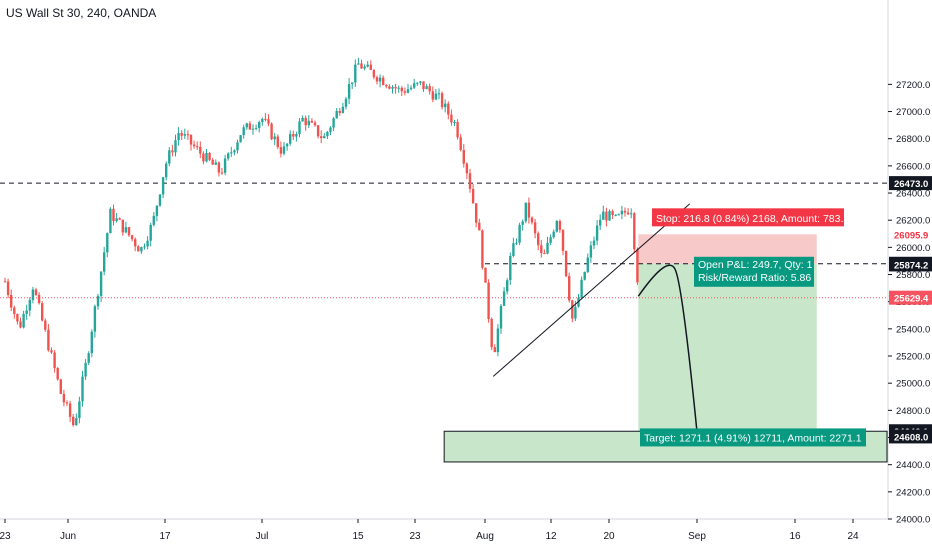 The width and height of the screenshot is (932, 550). I want to click on level-price-tag: 26473.0, so click(911, 184).